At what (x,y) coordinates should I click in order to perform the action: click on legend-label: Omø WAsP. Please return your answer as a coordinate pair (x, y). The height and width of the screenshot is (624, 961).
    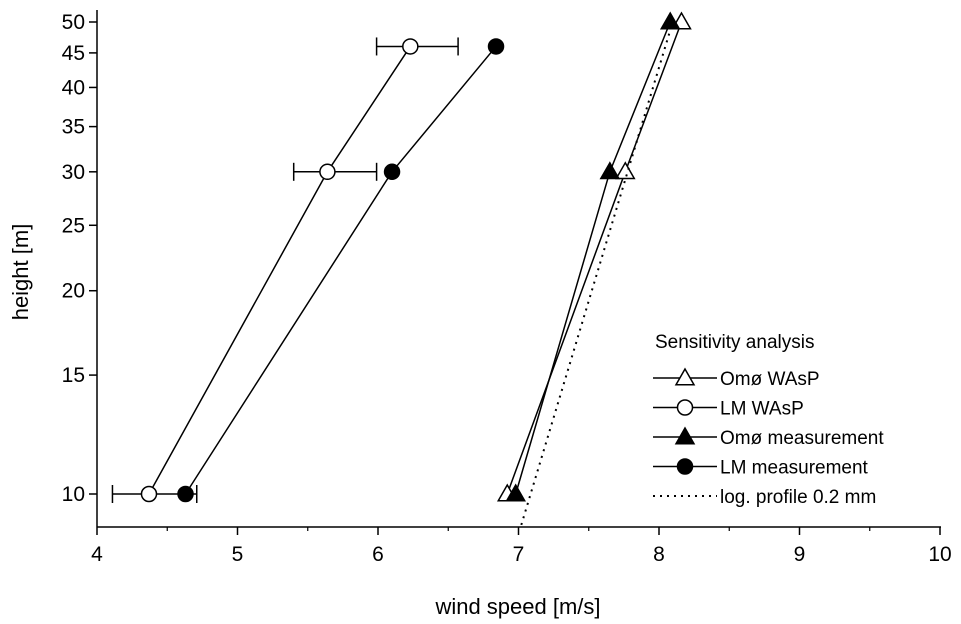
    Looking at the image, I should click on (770, 379).